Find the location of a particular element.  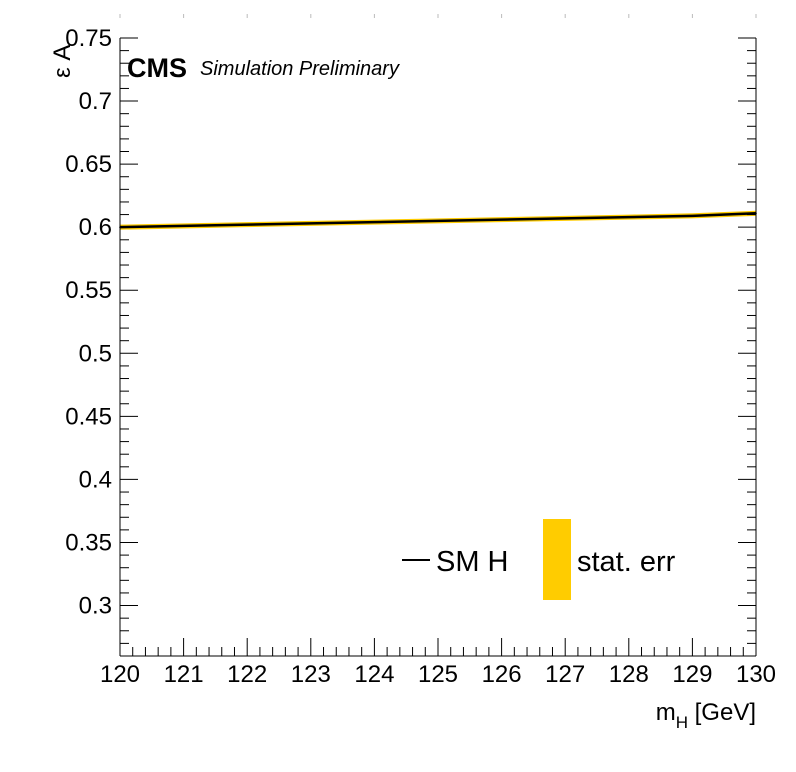

y-tick-label: 0.4 is located at coordinates (95, 479).